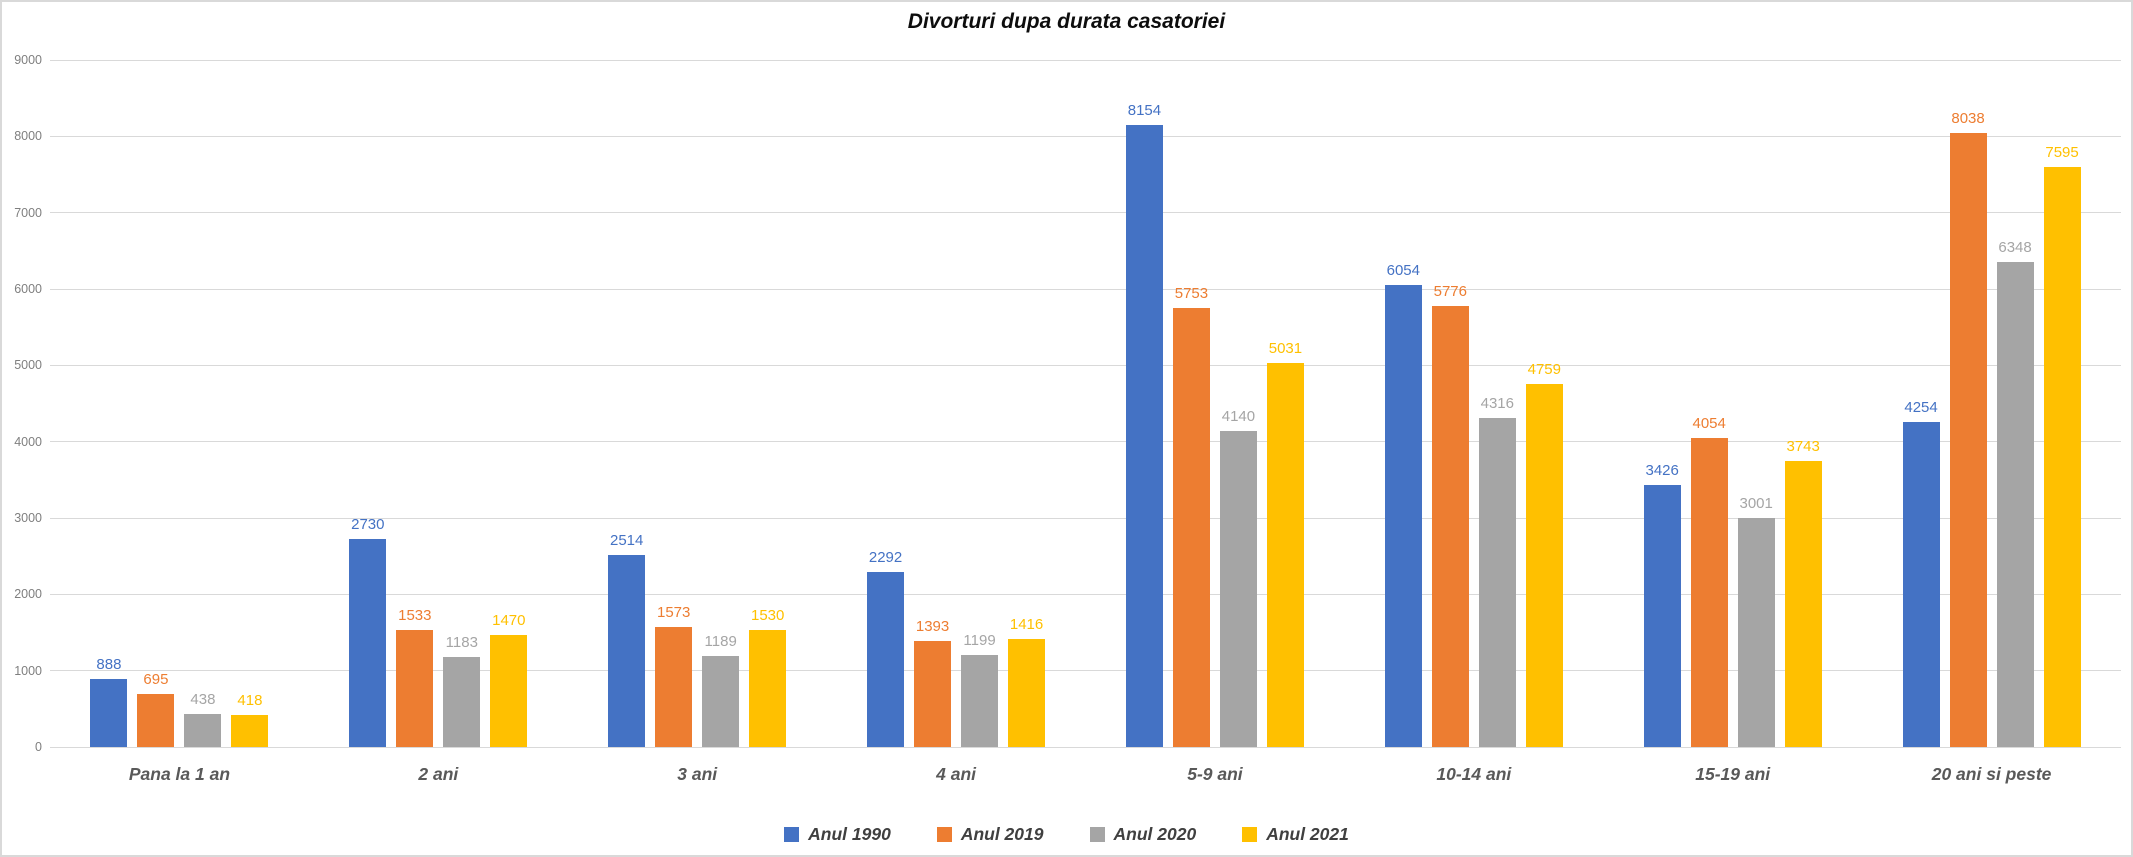  Describe the element at coordinates (1191, 293) in the screenshot. I see `bar-value-label: 5753` at that location.